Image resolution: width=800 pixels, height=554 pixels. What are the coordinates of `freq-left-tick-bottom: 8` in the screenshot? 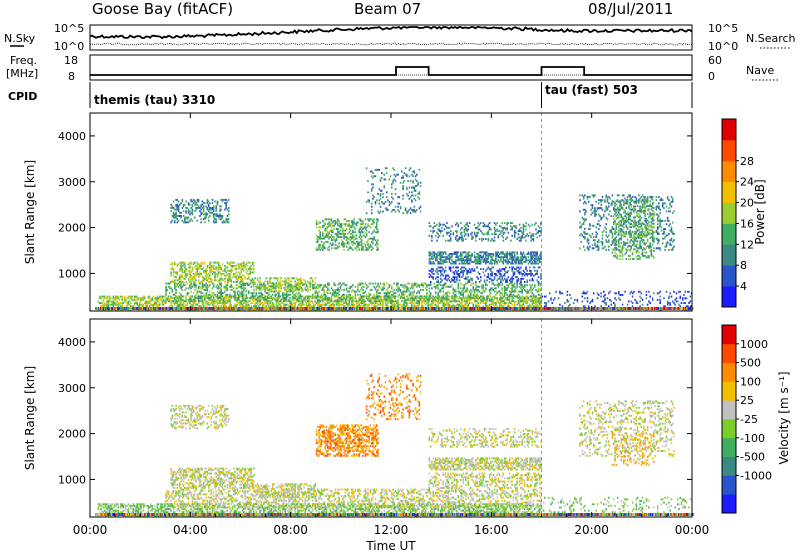 It's located at (71, 76).